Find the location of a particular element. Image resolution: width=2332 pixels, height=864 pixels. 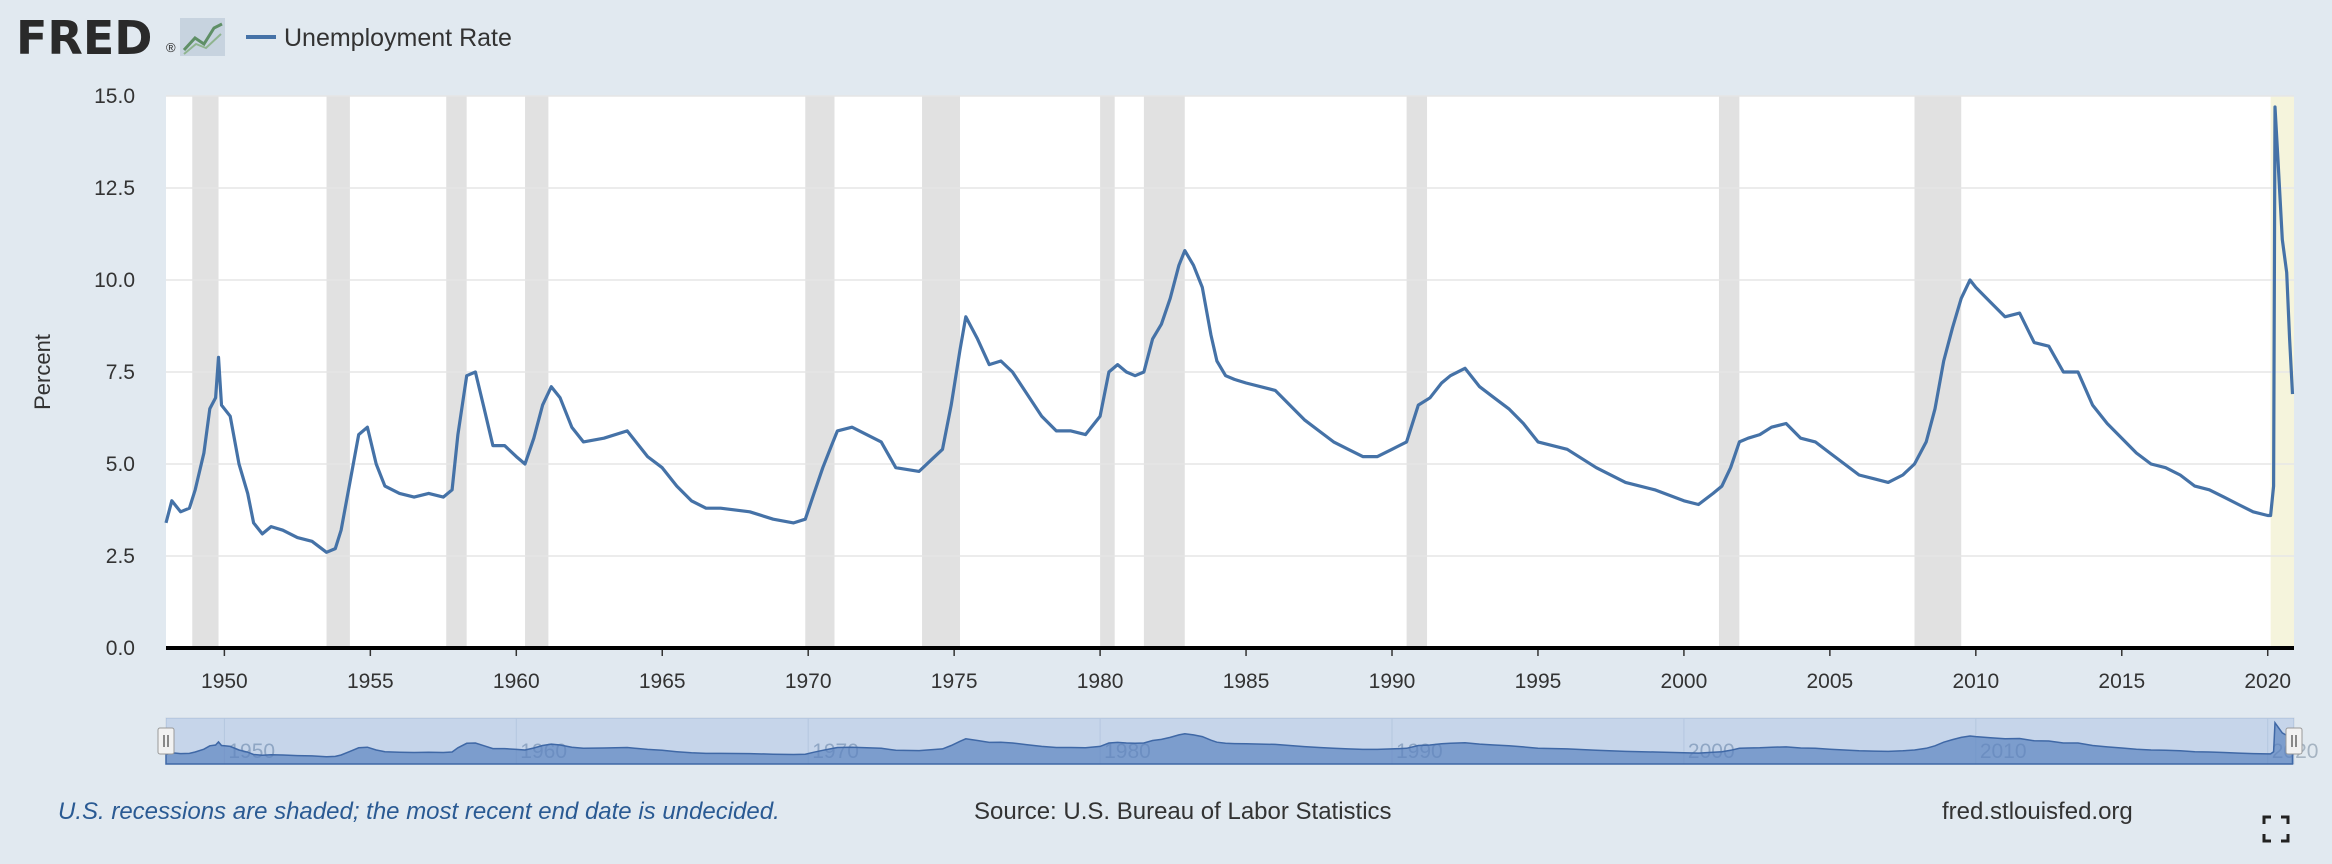

x-tick-label: 2010 is located at coordinates (1975, 681).